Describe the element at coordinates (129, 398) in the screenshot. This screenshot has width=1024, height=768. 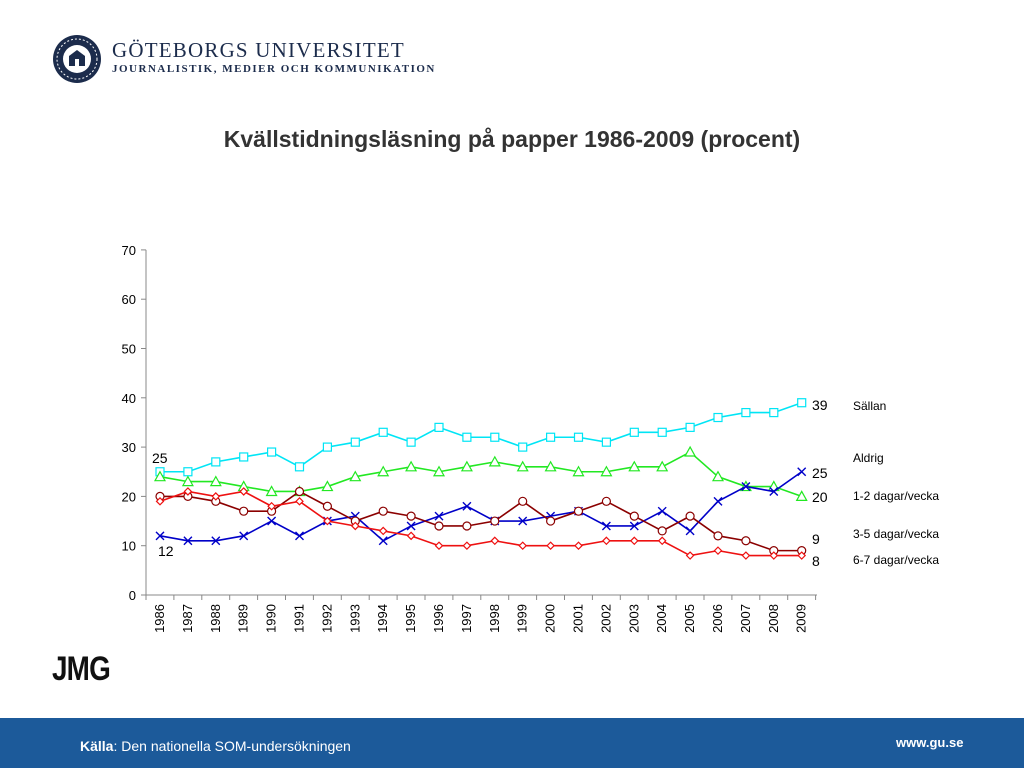
I see `y-tick-label: 40` at that location.